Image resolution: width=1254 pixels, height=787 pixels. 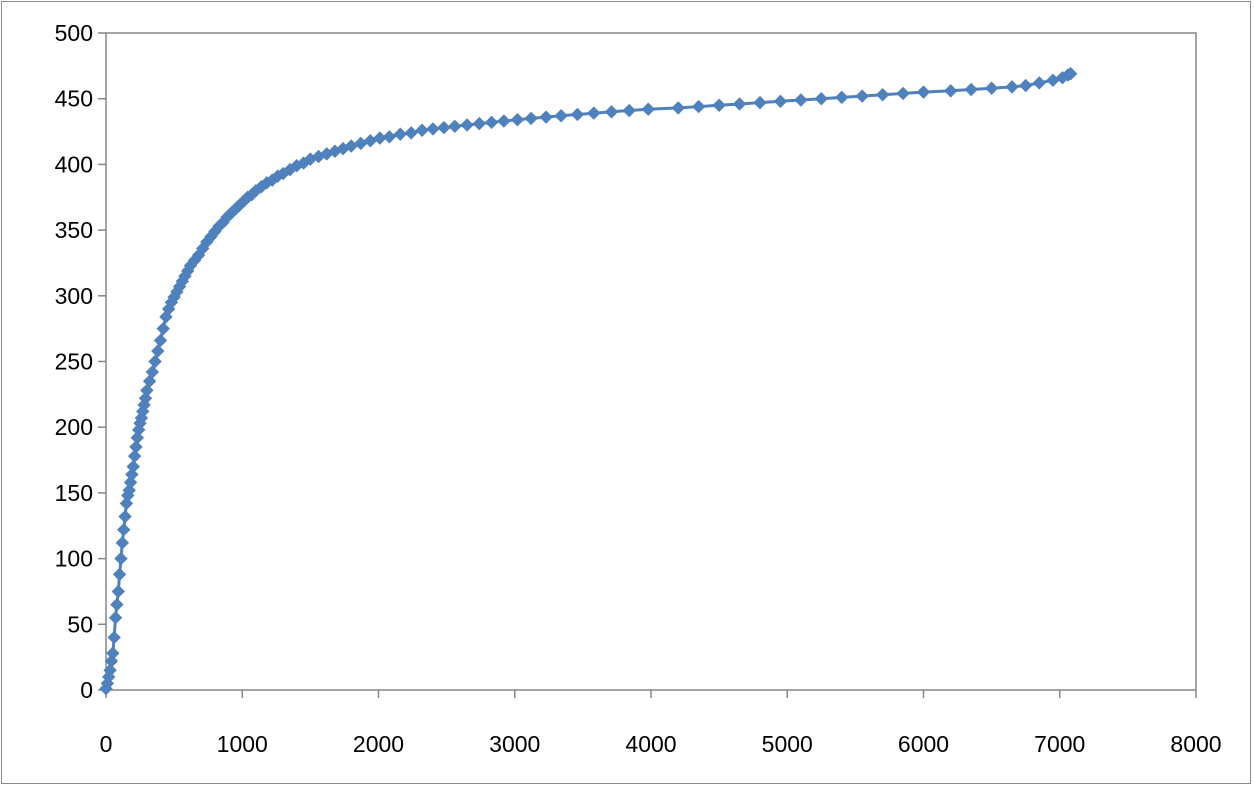 I want to click on y-tick-label: 150, so click(x=74, y=493).